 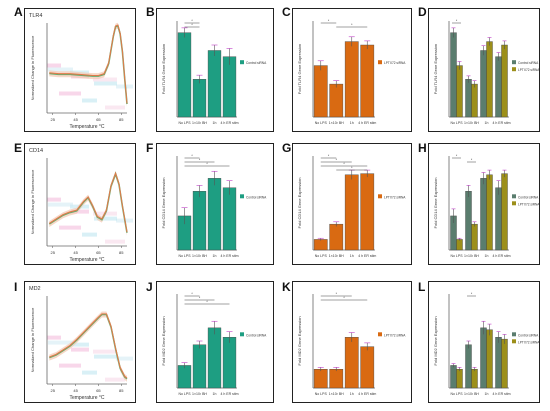 I want to click on panel-letter: L, so click(x=422, y=287).